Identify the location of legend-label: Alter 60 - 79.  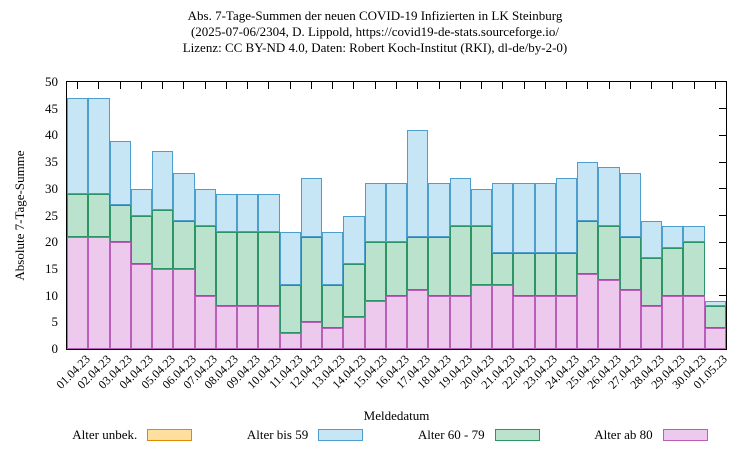
(451, 434).